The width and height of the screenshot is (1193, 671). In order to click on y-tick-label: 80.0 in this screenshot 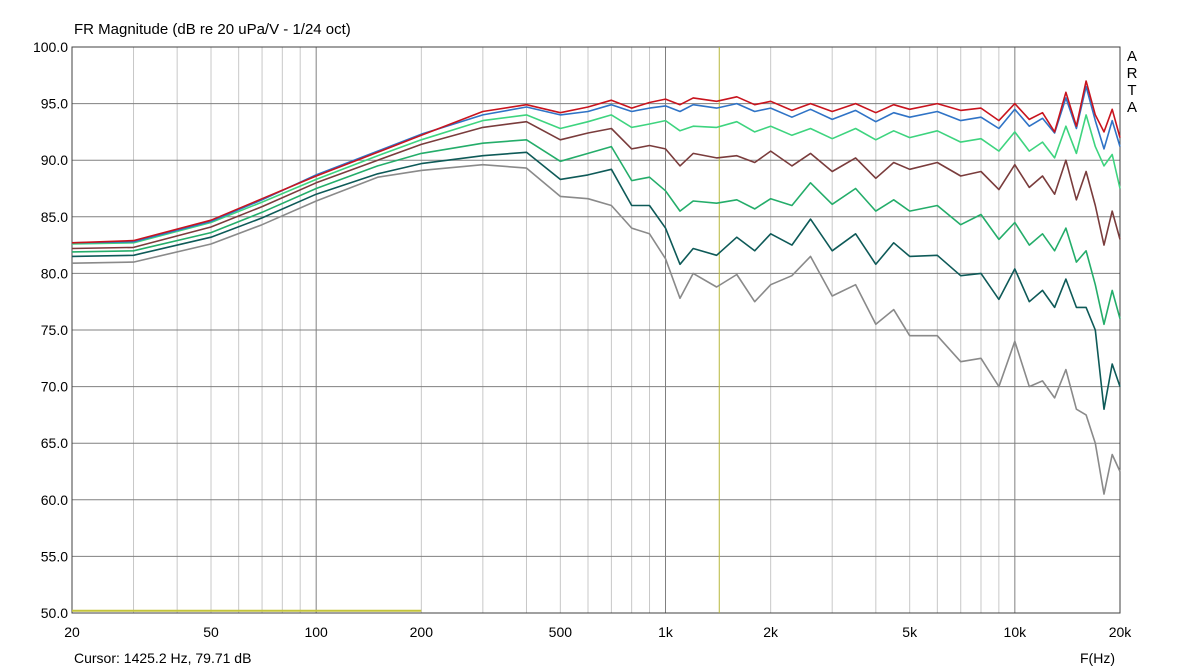, I will do `click(54, 273)`.